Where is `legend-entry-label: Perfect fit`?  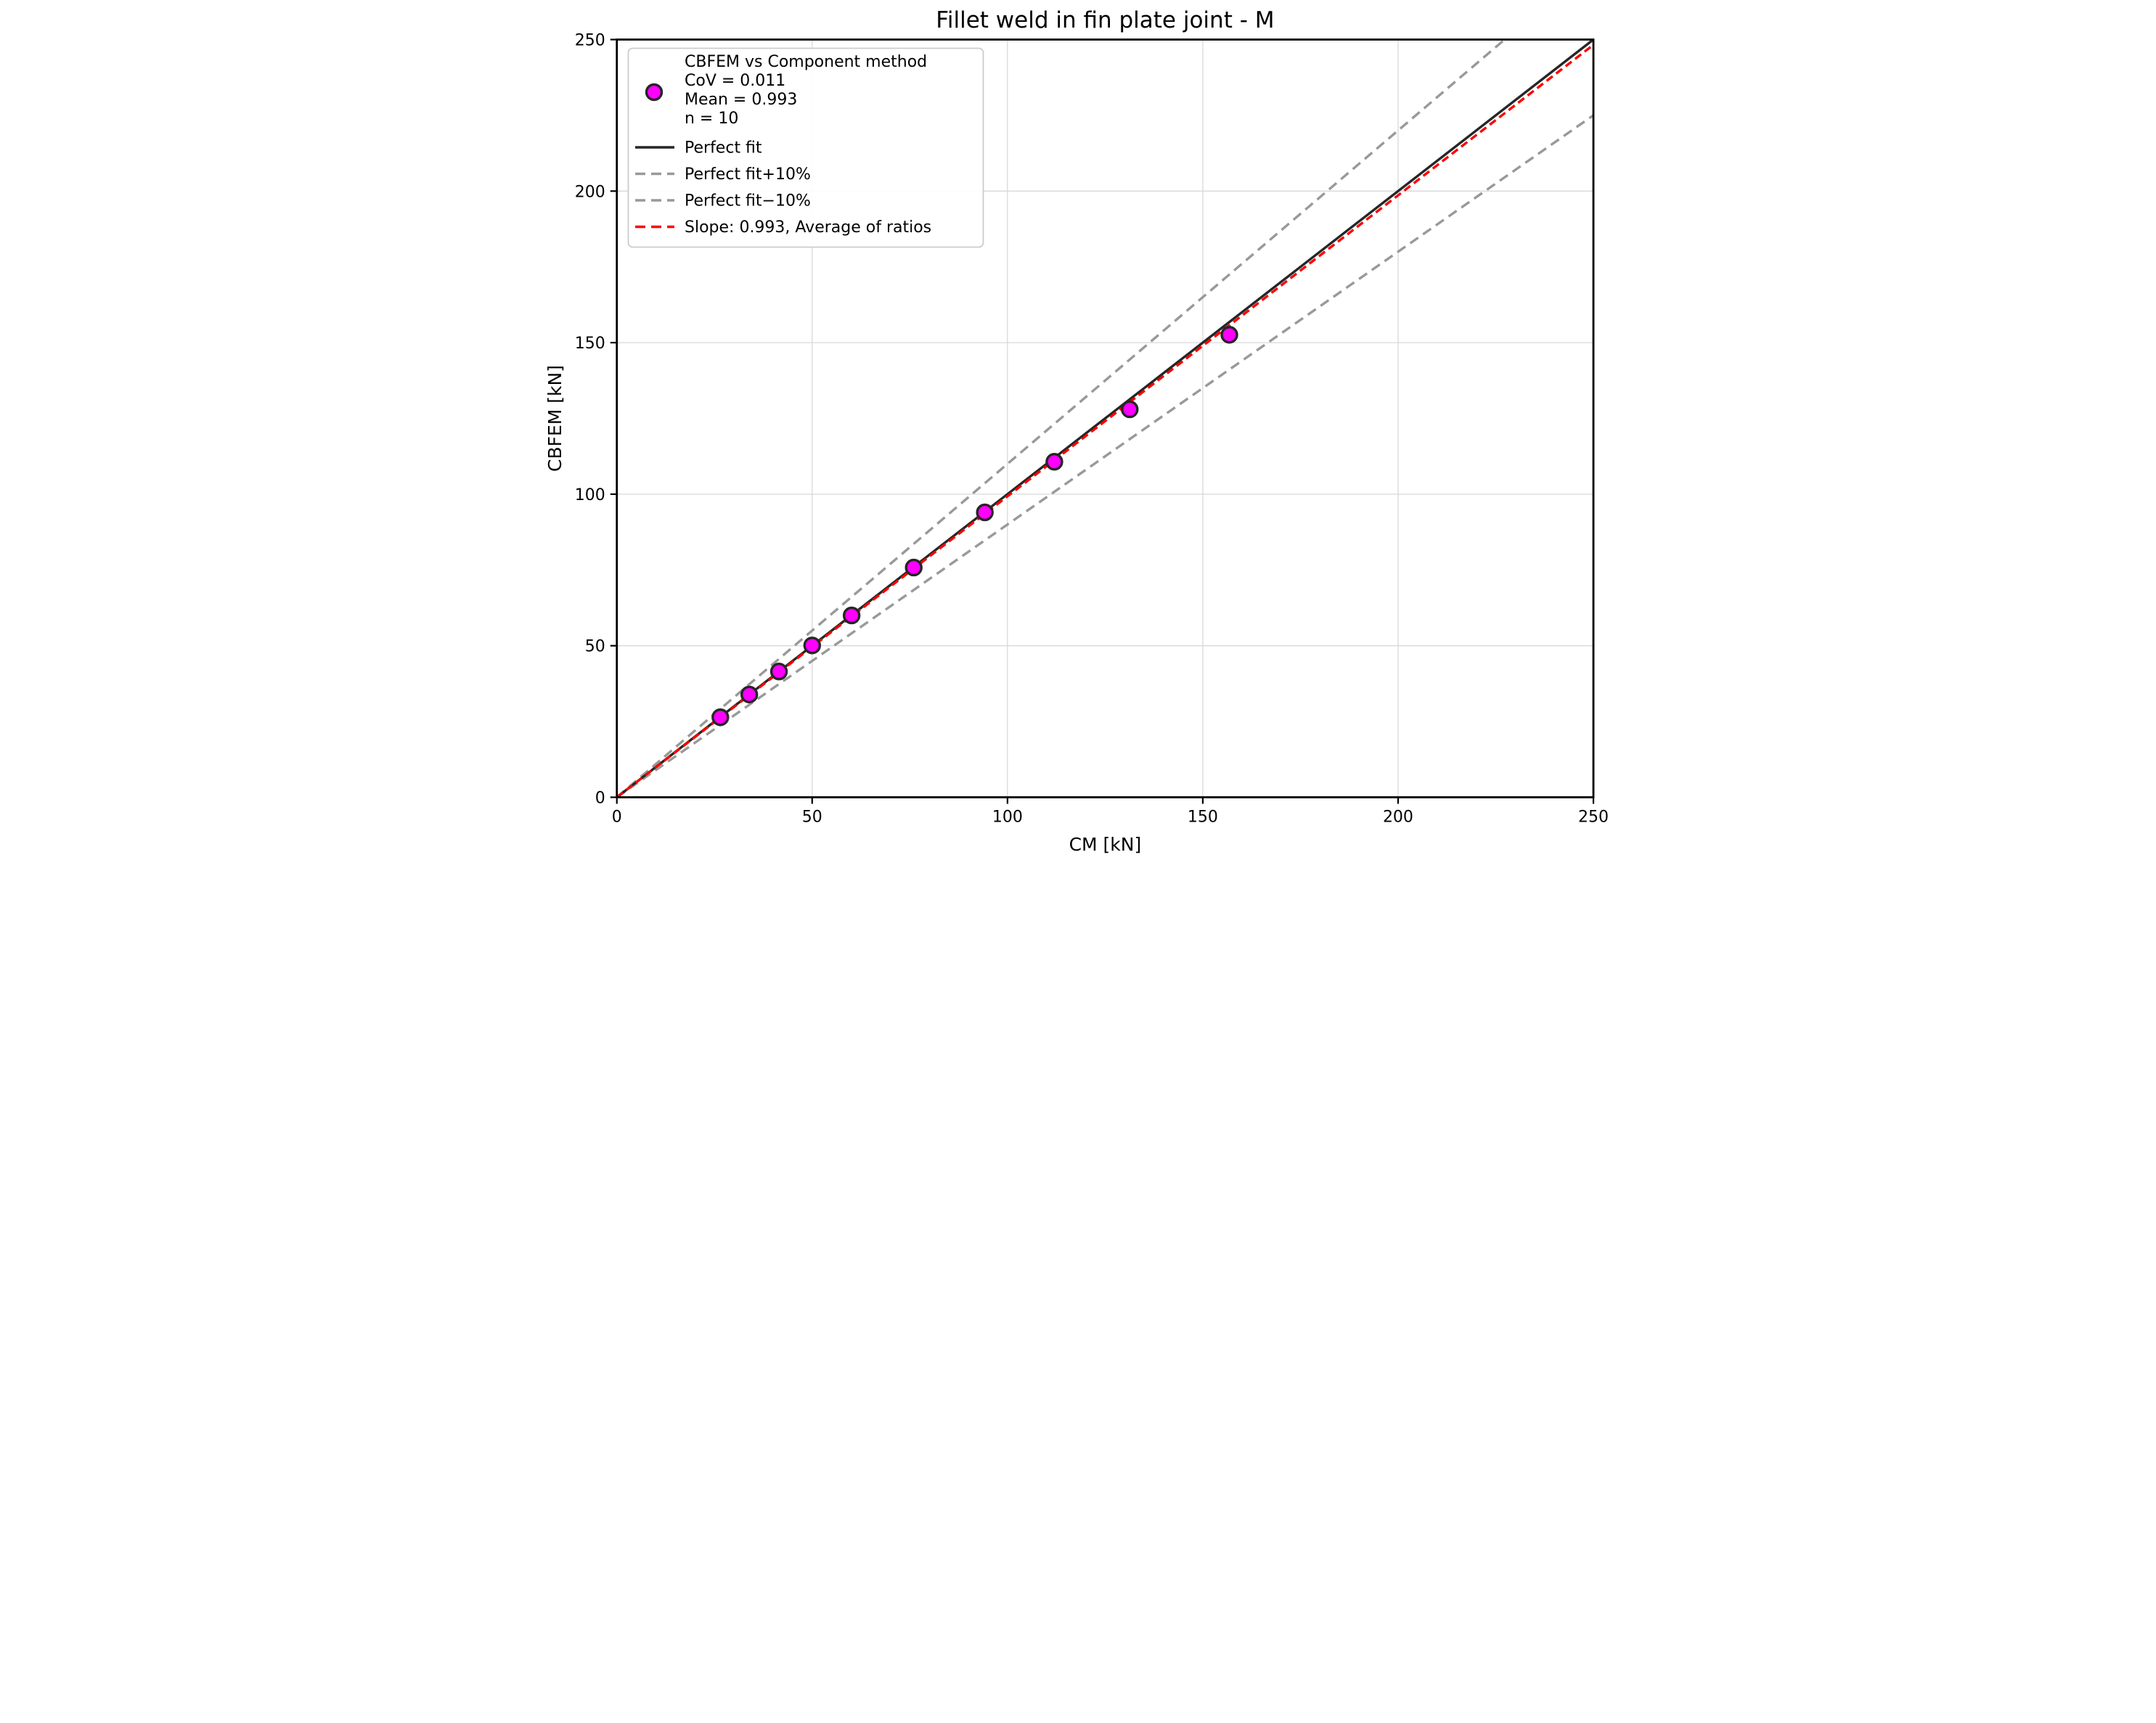 legend-entry-label: Perfect fit is located at coordinates (724, 148).